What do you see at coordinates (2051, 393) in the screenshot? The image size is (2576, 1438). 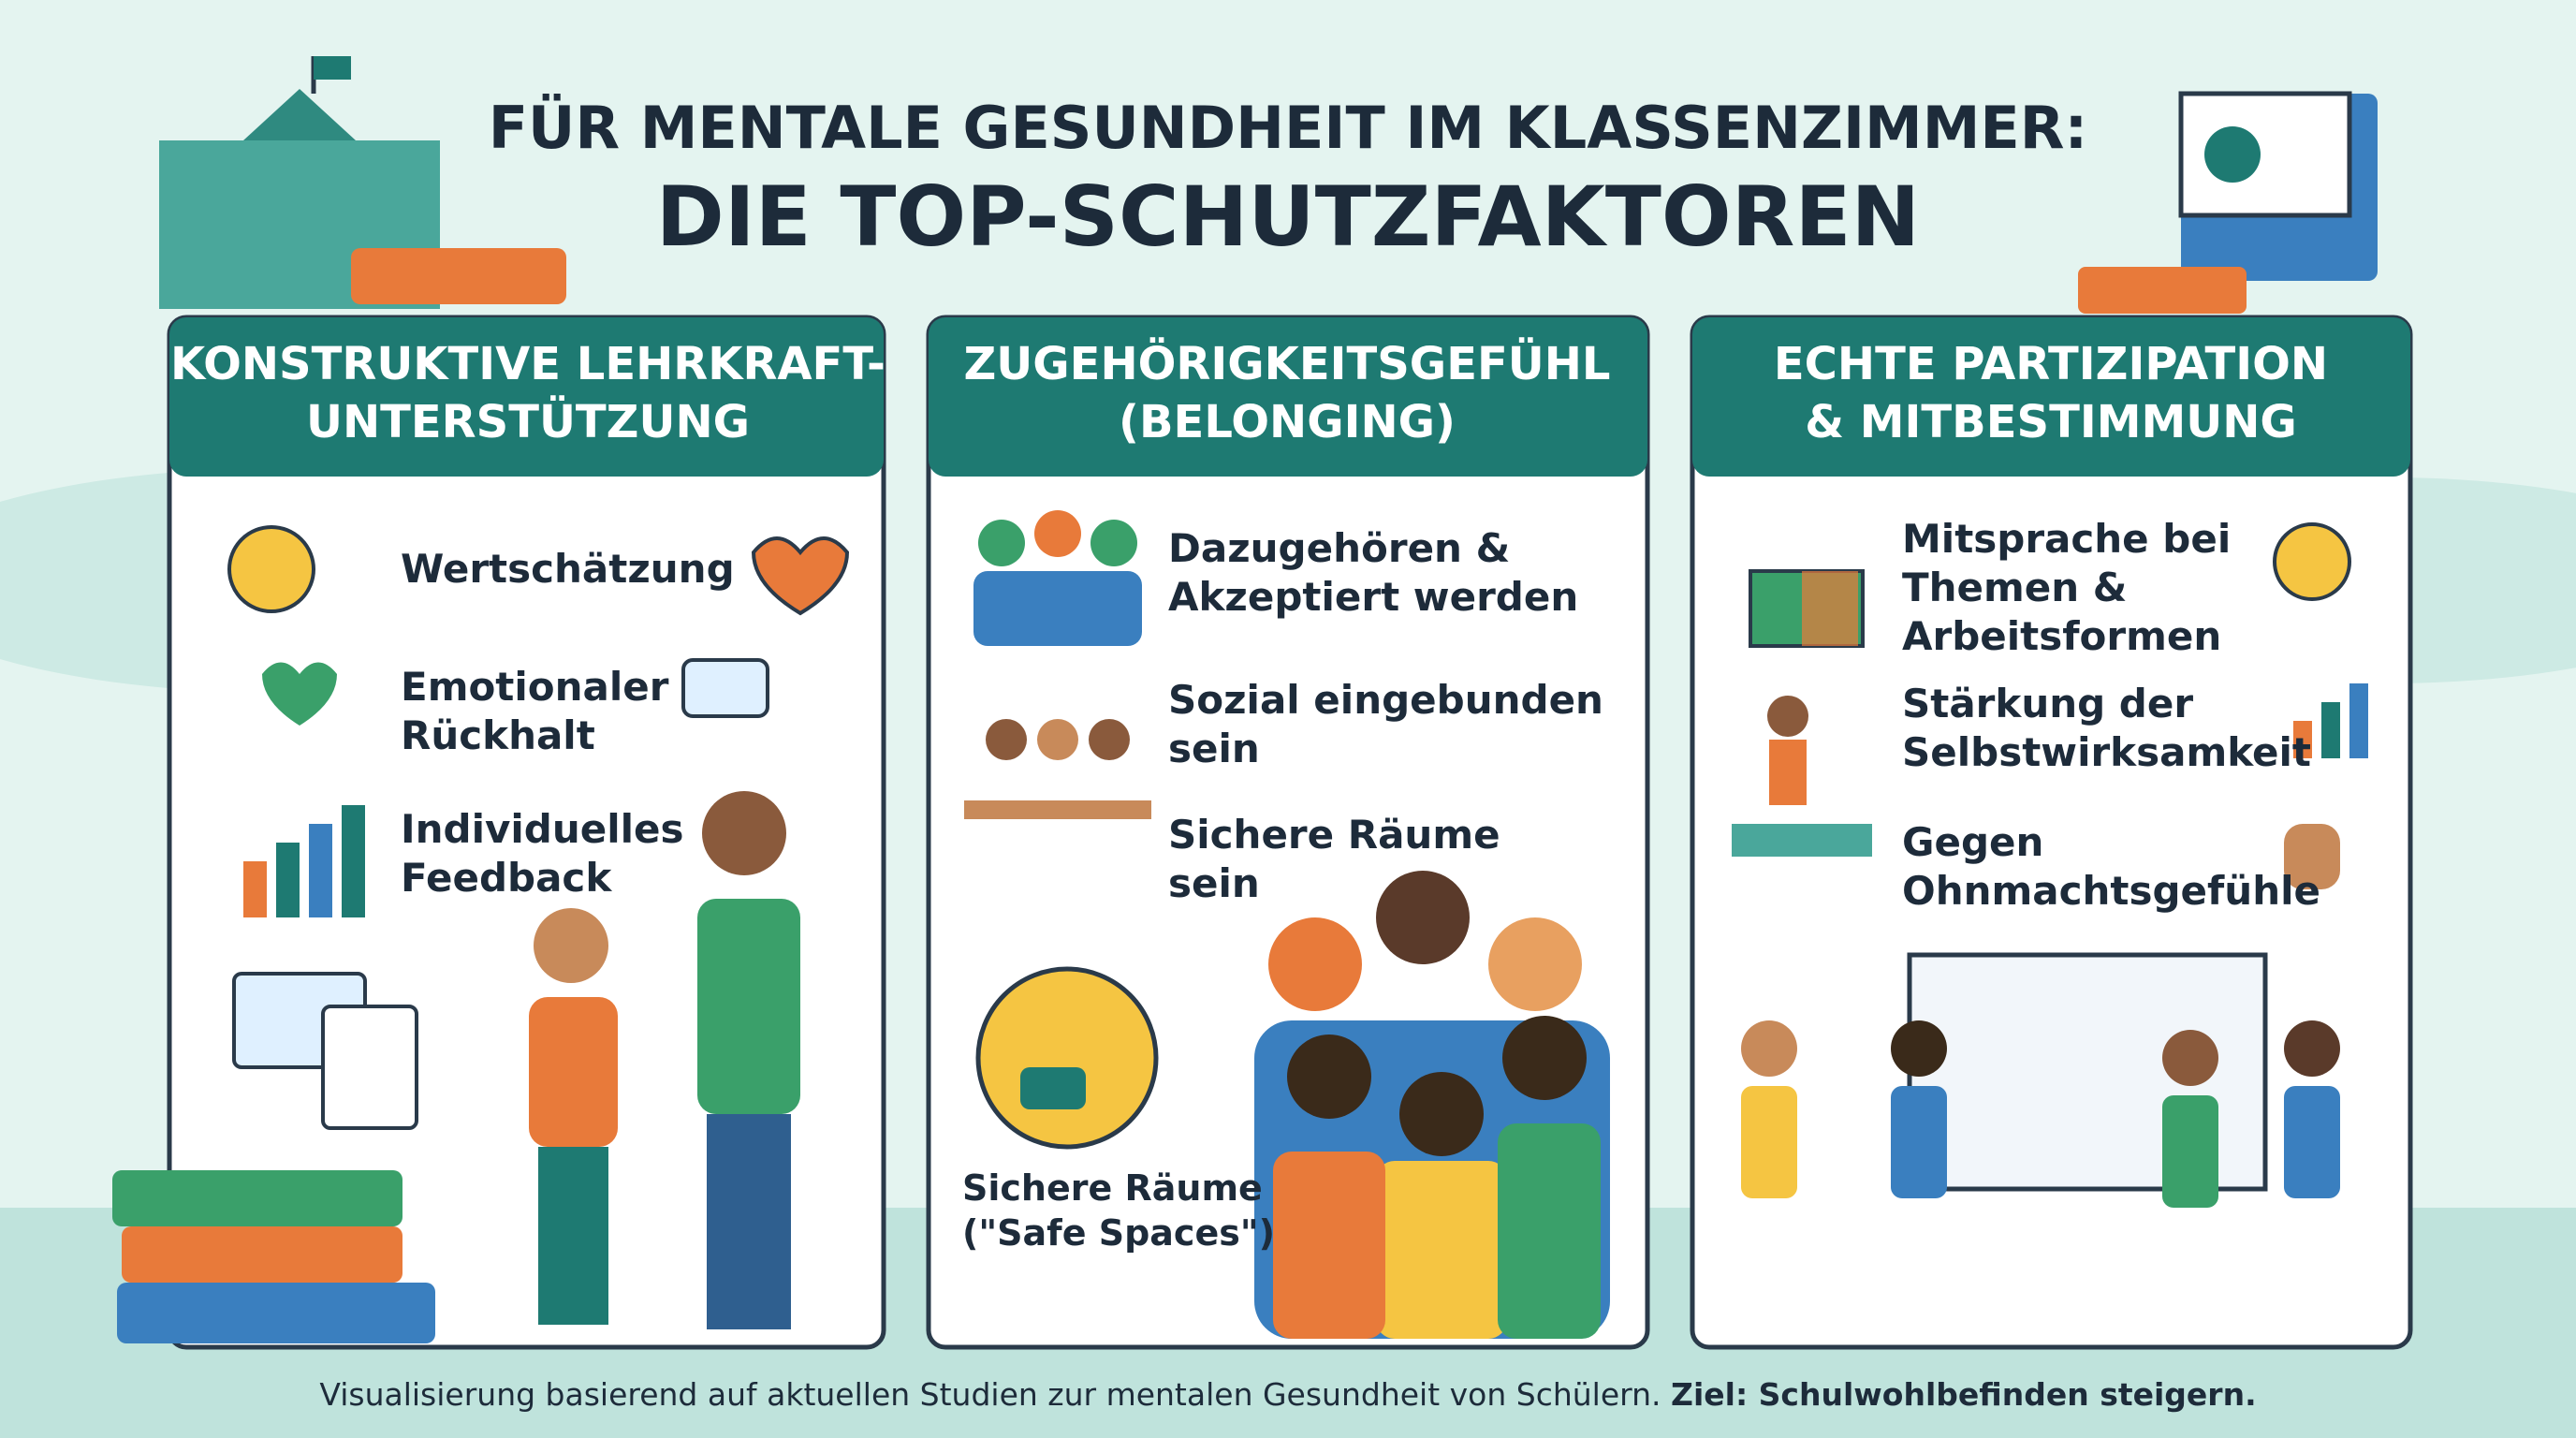 I see `panel-title: ECHTE PARTIZIPATION & MITBESTIMMUNG` at bounding box center [2051, 393].